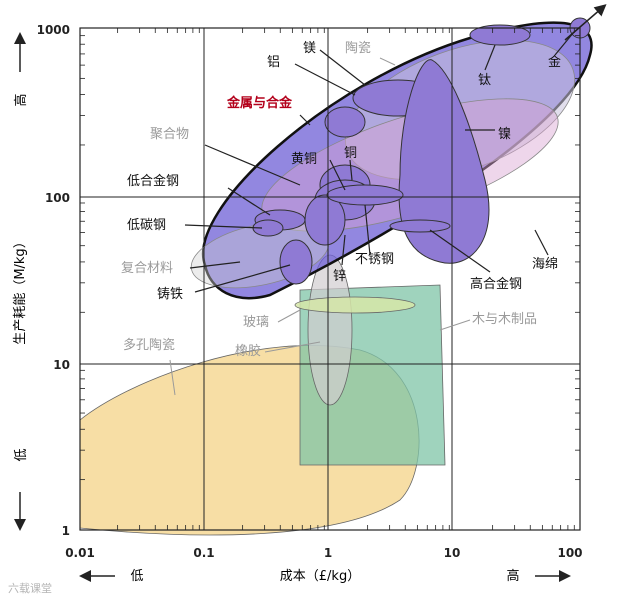 This screenshot has width=640, height=600. What do you see at coordinates (345, 122) in the screenshot?
I see `bubble-magnesium` at bounding box center [345, 122].